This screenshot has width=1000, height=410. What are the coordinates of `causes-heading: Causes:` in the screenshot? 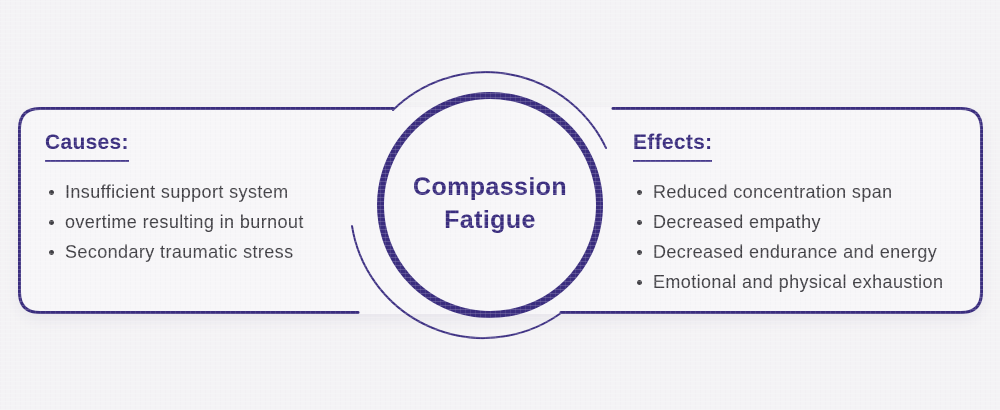 It's located at (87, 146).